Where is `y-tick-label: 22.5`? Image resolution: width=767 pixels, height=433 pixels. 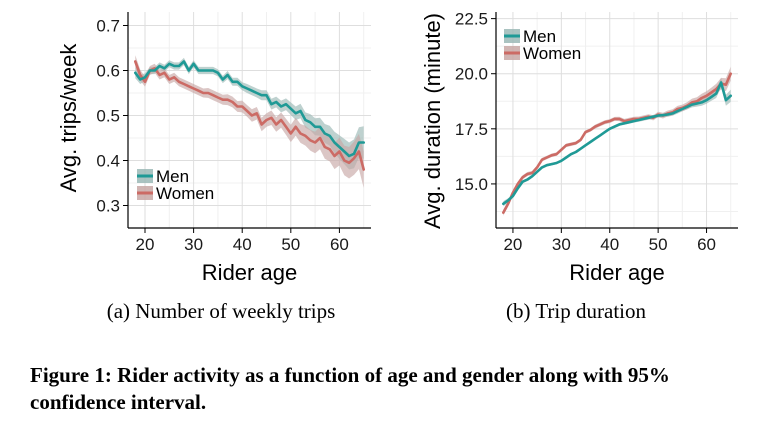
y-tick-label: 22.5 is located at coordinates (471, 19).